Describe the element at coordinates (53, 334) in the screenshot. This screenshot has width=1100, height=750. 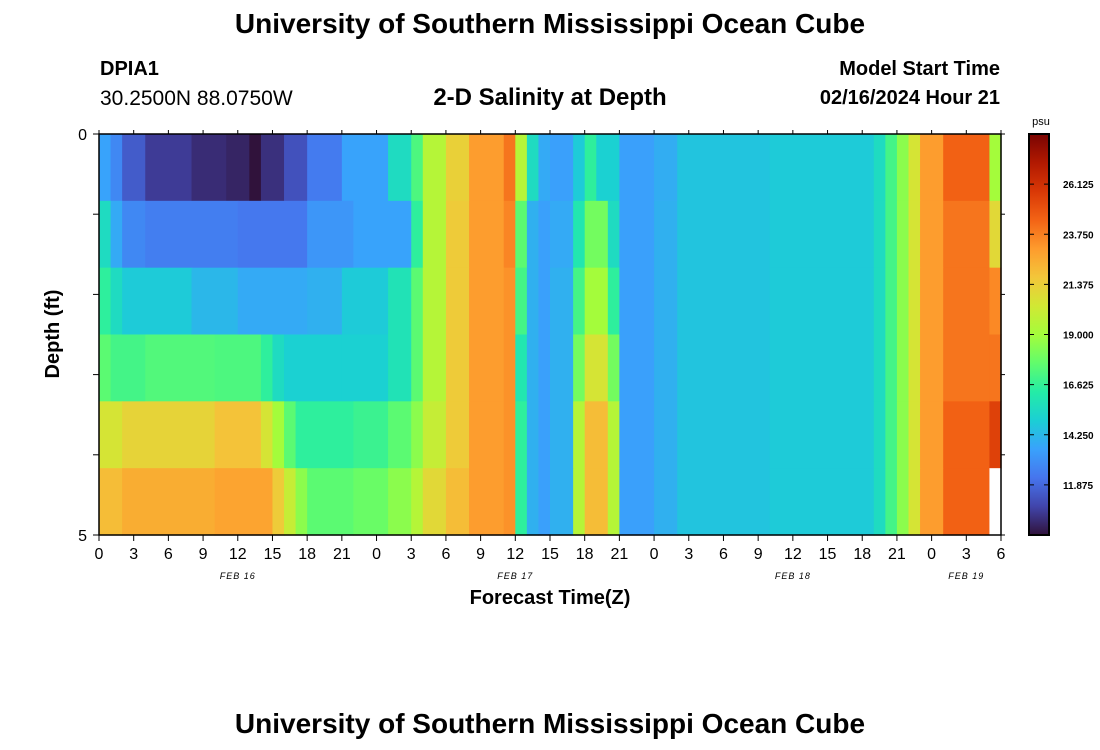
I see `y-axis-label: Depth (ft)` at that location.